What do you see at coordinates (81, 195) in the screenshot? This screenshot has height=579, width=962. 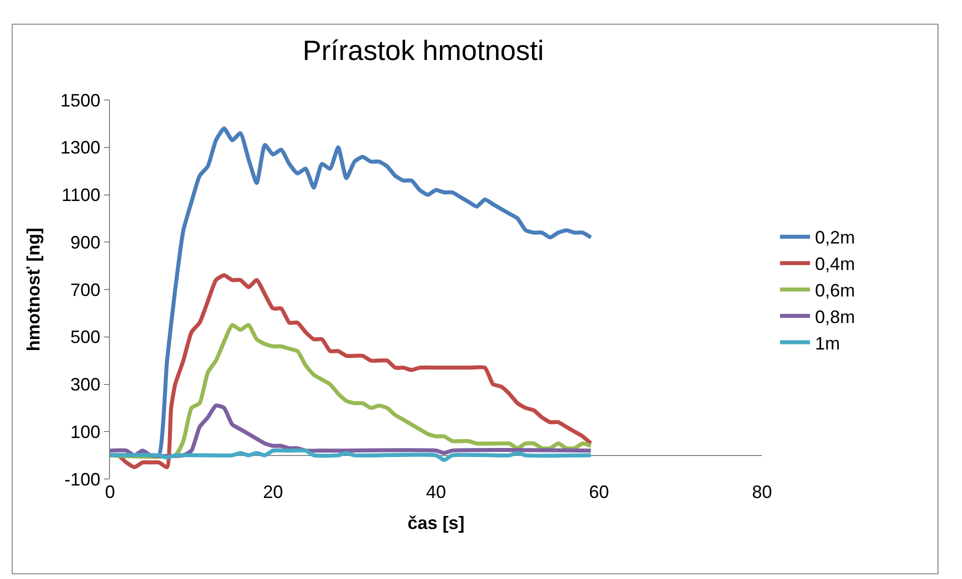 I see `y-tick-label: 1100` at bounding box center [81, 195].